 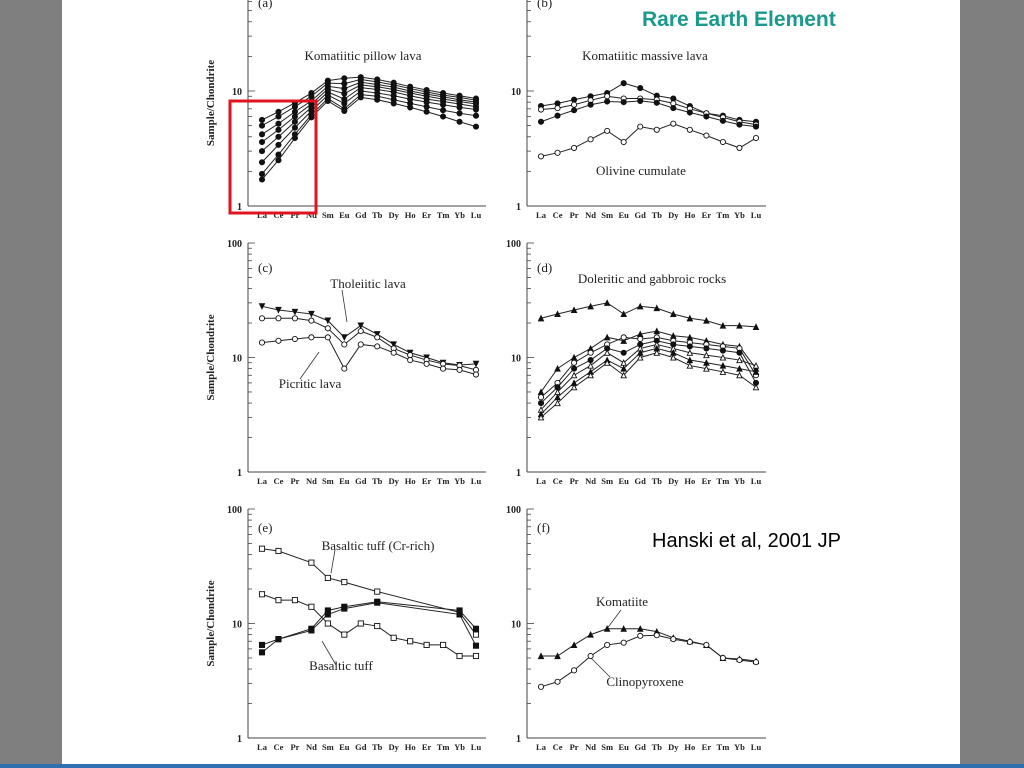 What do you see at coordinates (363, 55) in the screenshot?
I see `chart-annotation: Komatiitic pillow lava` at bounding box center [363, 55].